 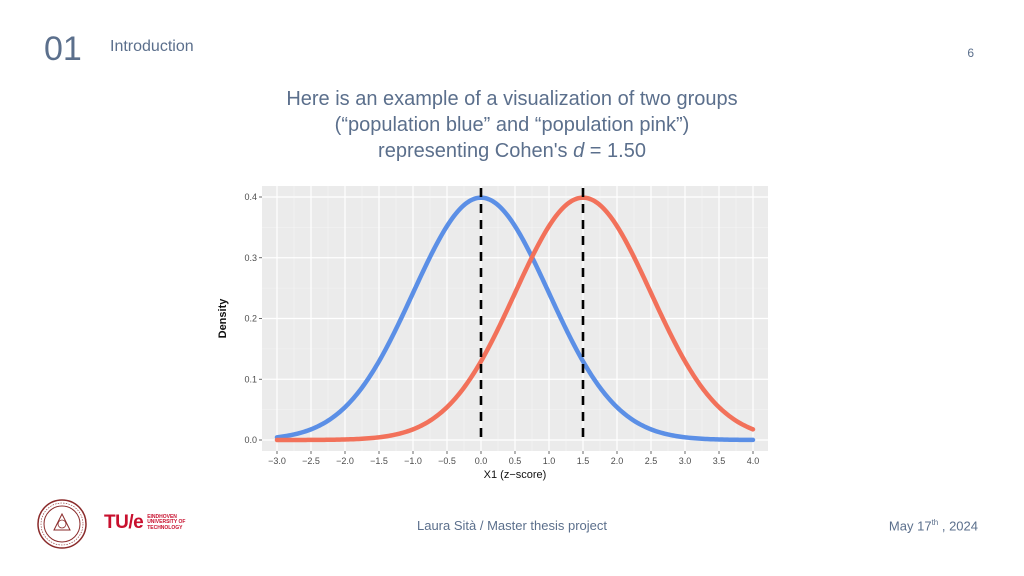 What do you see at coordinates (481, 461) in the screenshot?
I see `x-tick-label: 0.0` at bounding box center [481, 461].